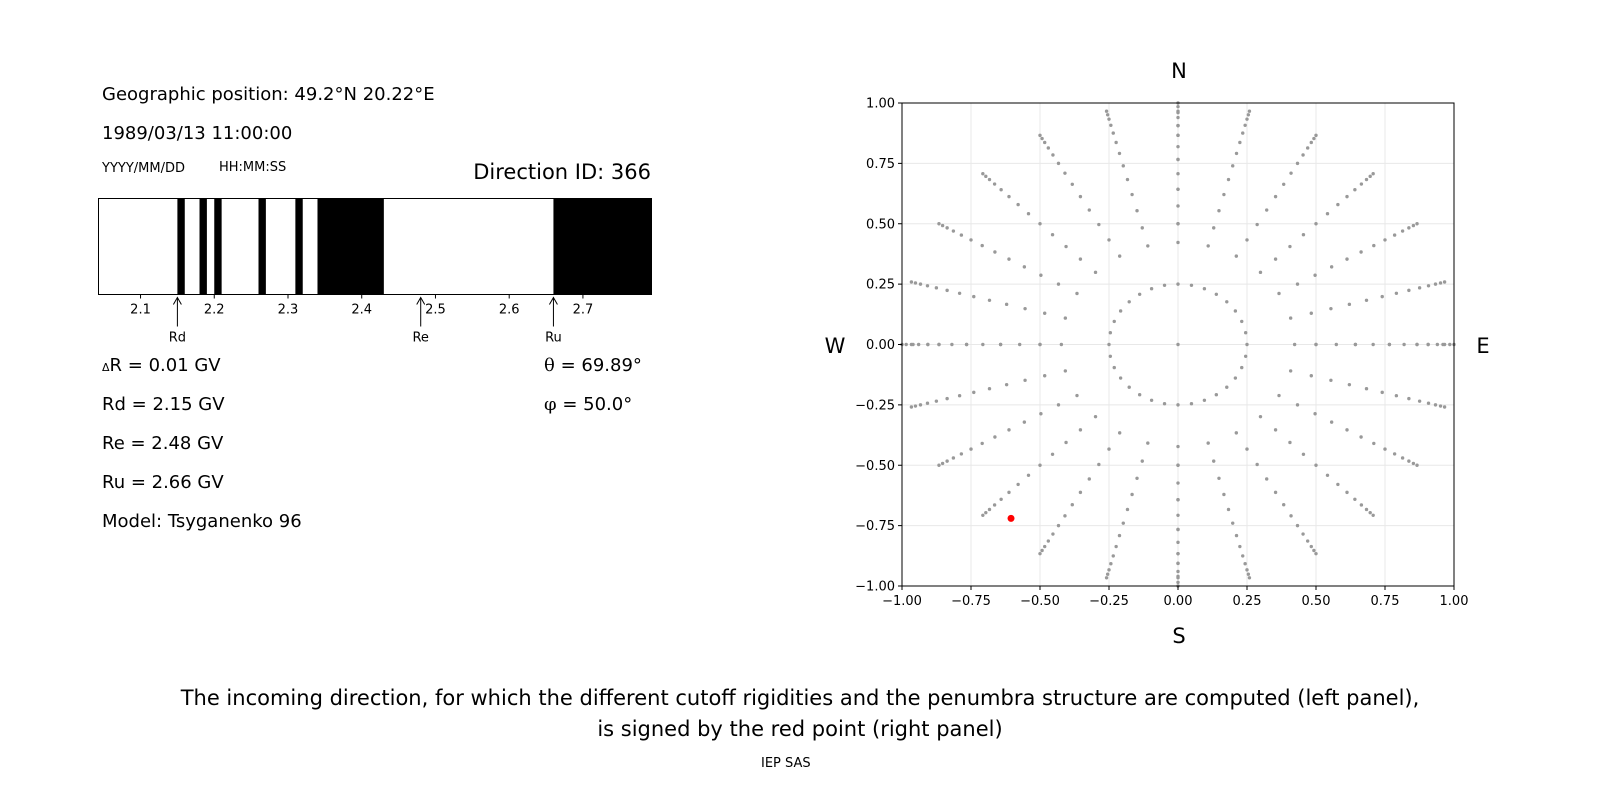 The width and height of the screenshot is (1600, 800). I want to click on penumbra-ticks: 2.1 2.2 2.3 2.4 2.5 2.6 2.7, so click(362, 306).